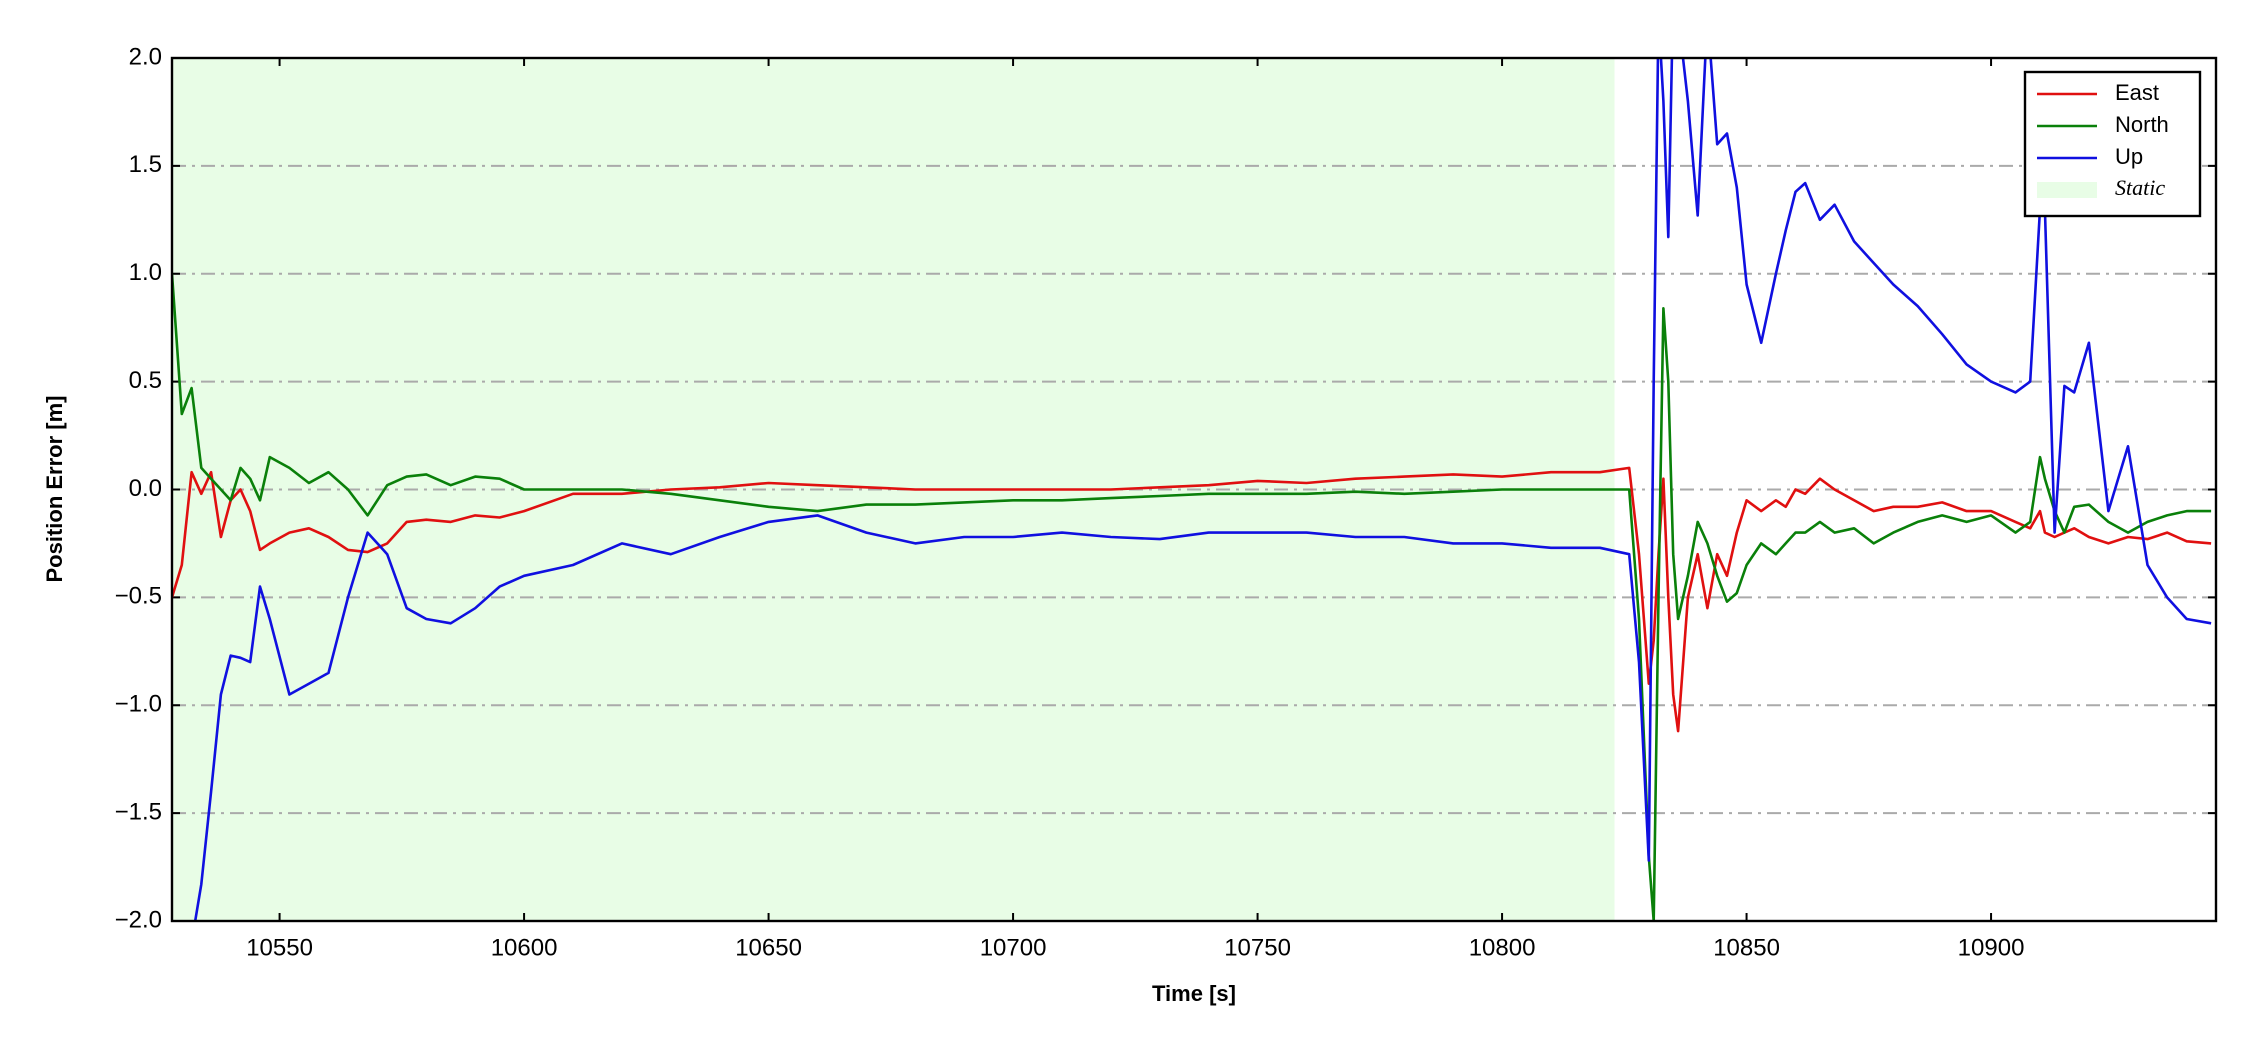 This screenshot has width=2250, height=1050. Describe the element at coordinates (138, 704) in the screenshot. I see `y-tick-label: −1.0` at that location.